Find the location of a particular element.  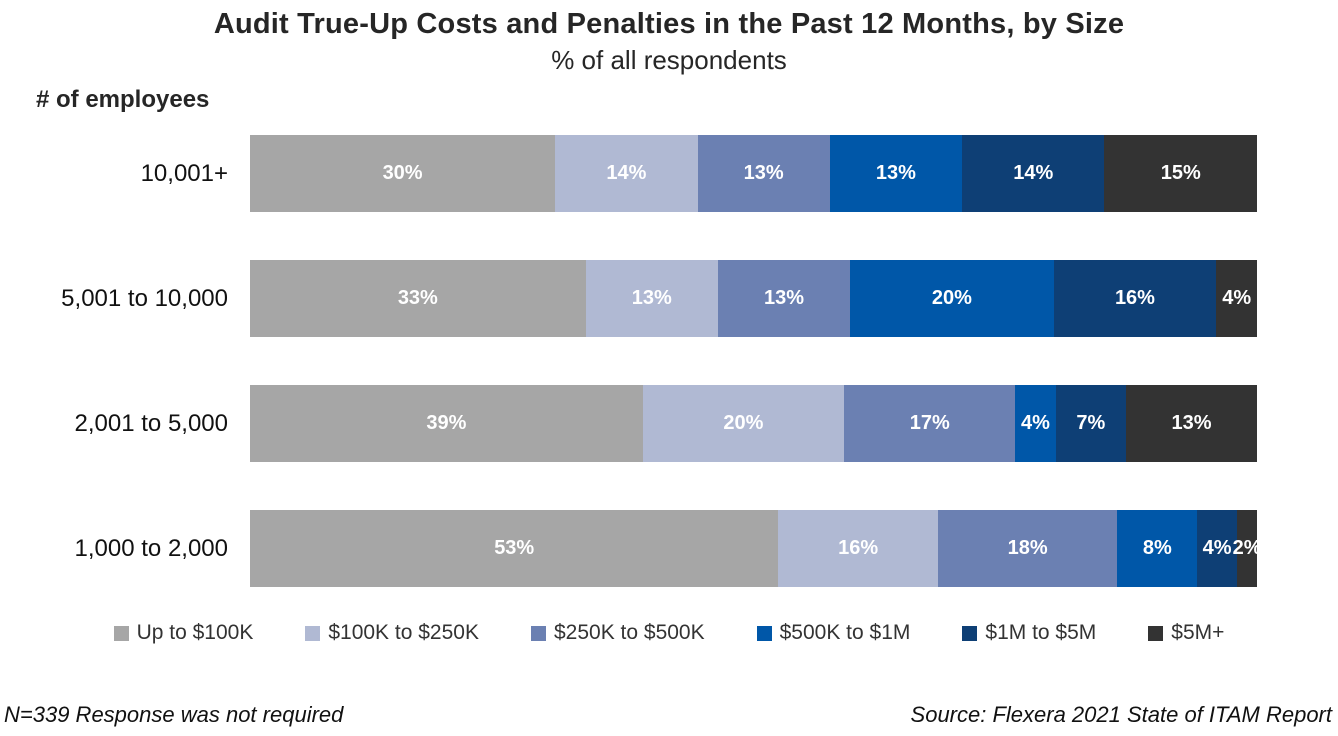

segment-value-label: 33% is located at coordinates (417, 298).